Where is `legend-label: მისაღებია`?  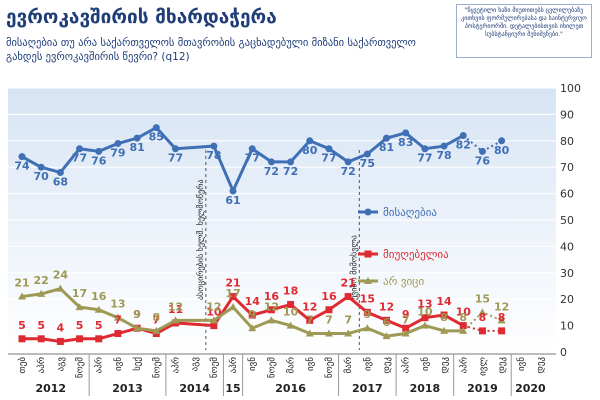 legend-label: მისაღებია is located at coordinates (410, 212).